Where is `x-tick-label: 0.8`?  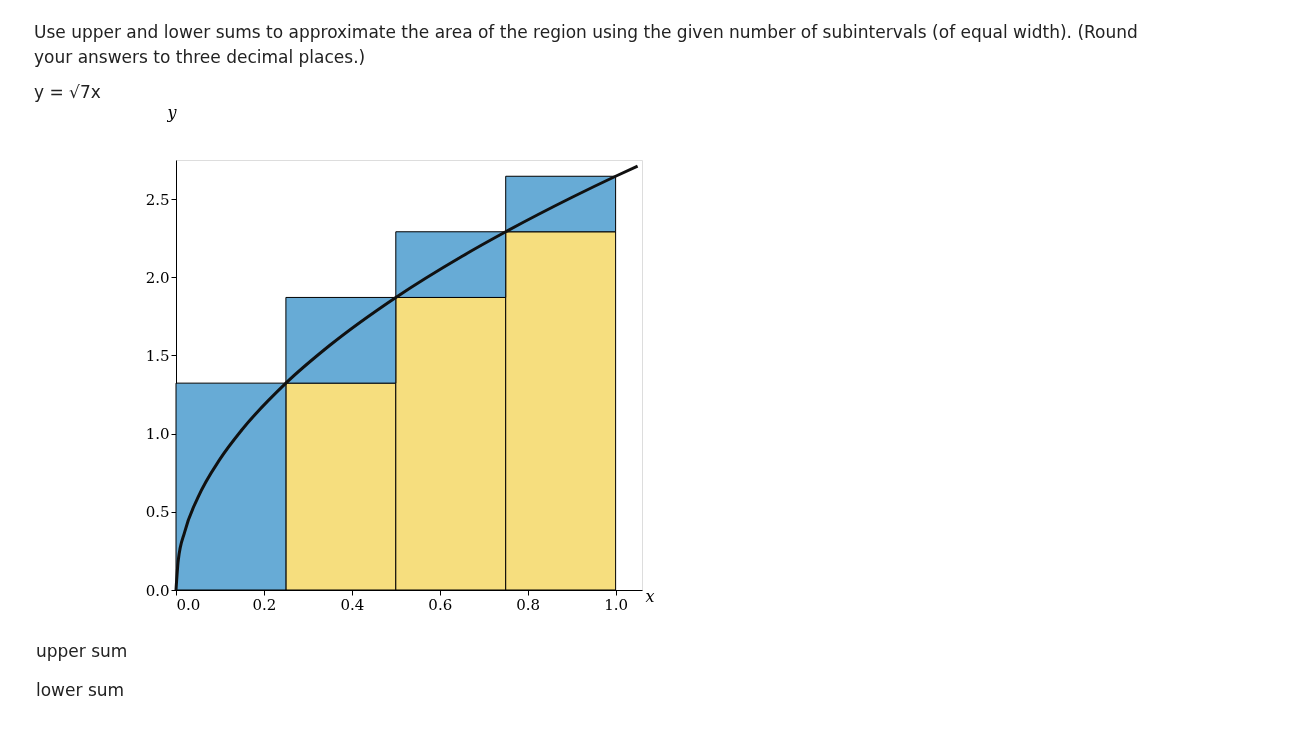 x-tick-label: 0.8 is located at coordinates (528, 604).